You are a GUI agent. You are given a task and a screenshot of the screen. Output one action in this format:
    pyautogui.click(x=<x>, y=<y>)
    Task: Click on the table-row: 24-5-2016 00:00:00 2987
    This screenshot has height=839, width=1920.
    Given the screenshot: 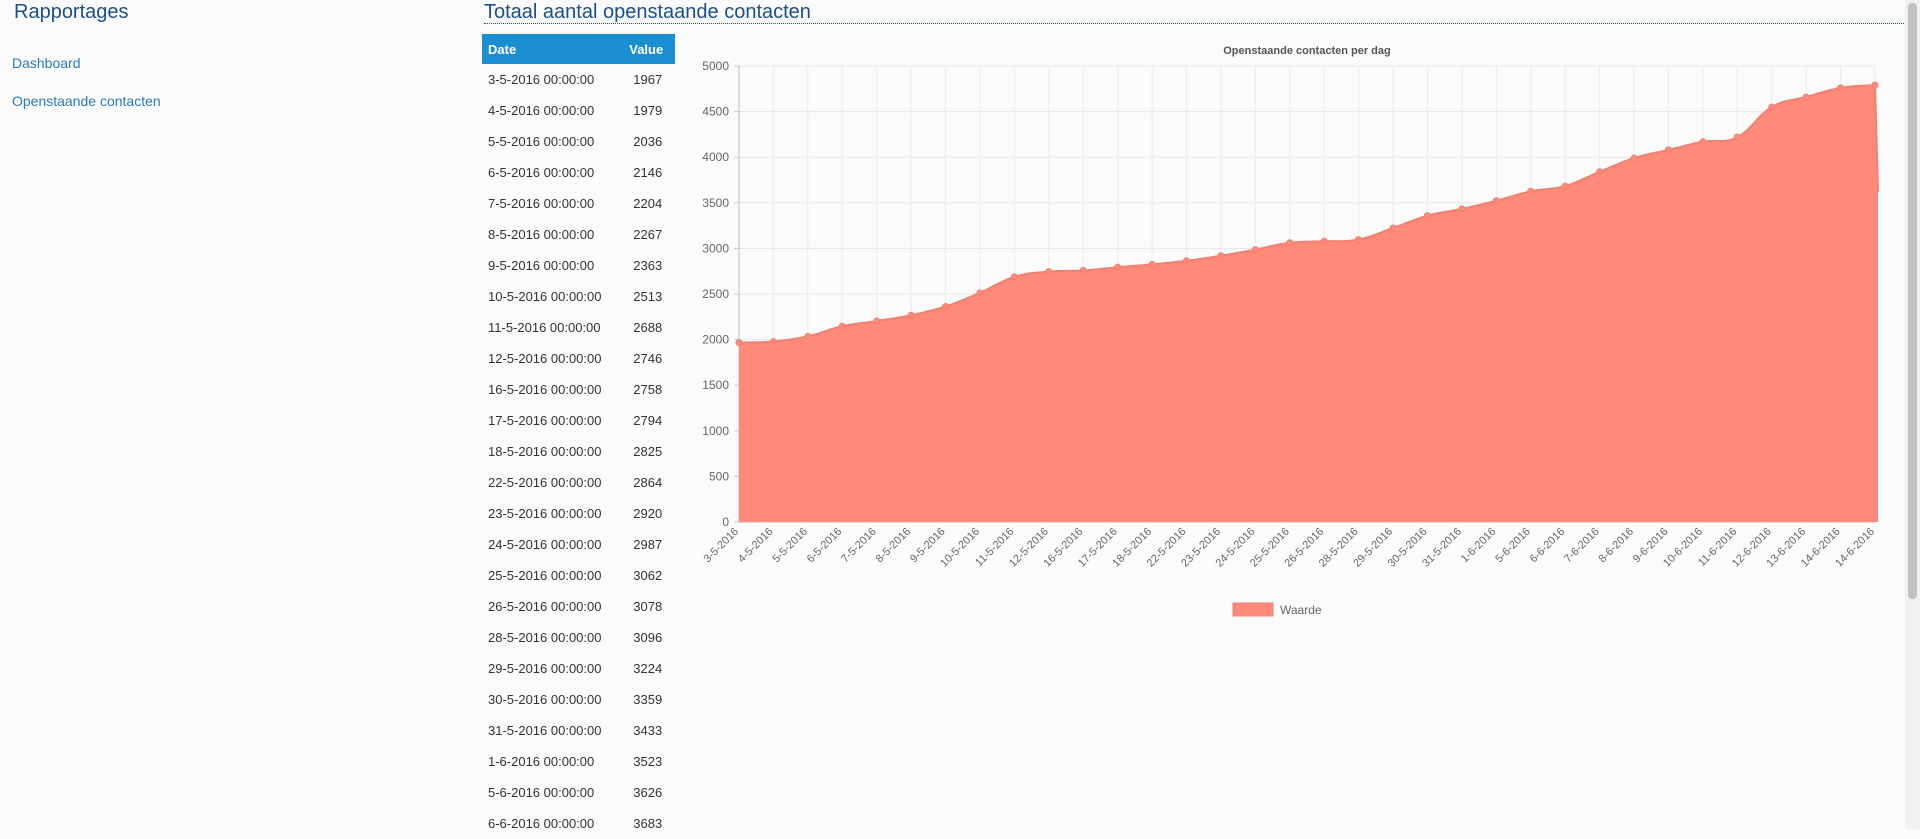 What is the action you would take?
    pyautogui.click(x=578, y=544)
    